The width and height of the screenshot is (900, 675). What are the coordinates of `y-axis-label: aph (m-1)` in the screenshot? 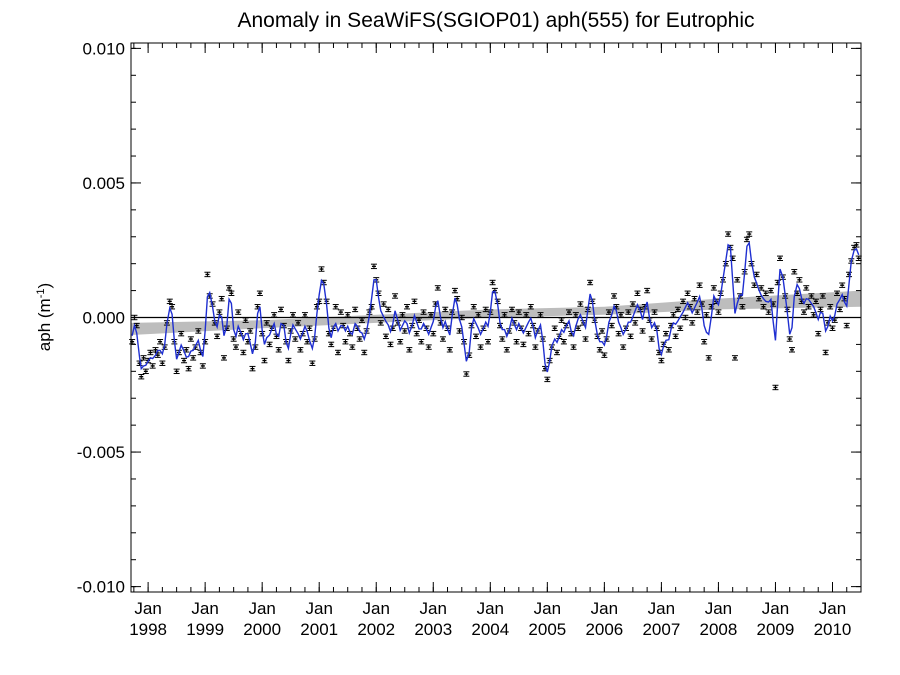 It's located at (44, 317).